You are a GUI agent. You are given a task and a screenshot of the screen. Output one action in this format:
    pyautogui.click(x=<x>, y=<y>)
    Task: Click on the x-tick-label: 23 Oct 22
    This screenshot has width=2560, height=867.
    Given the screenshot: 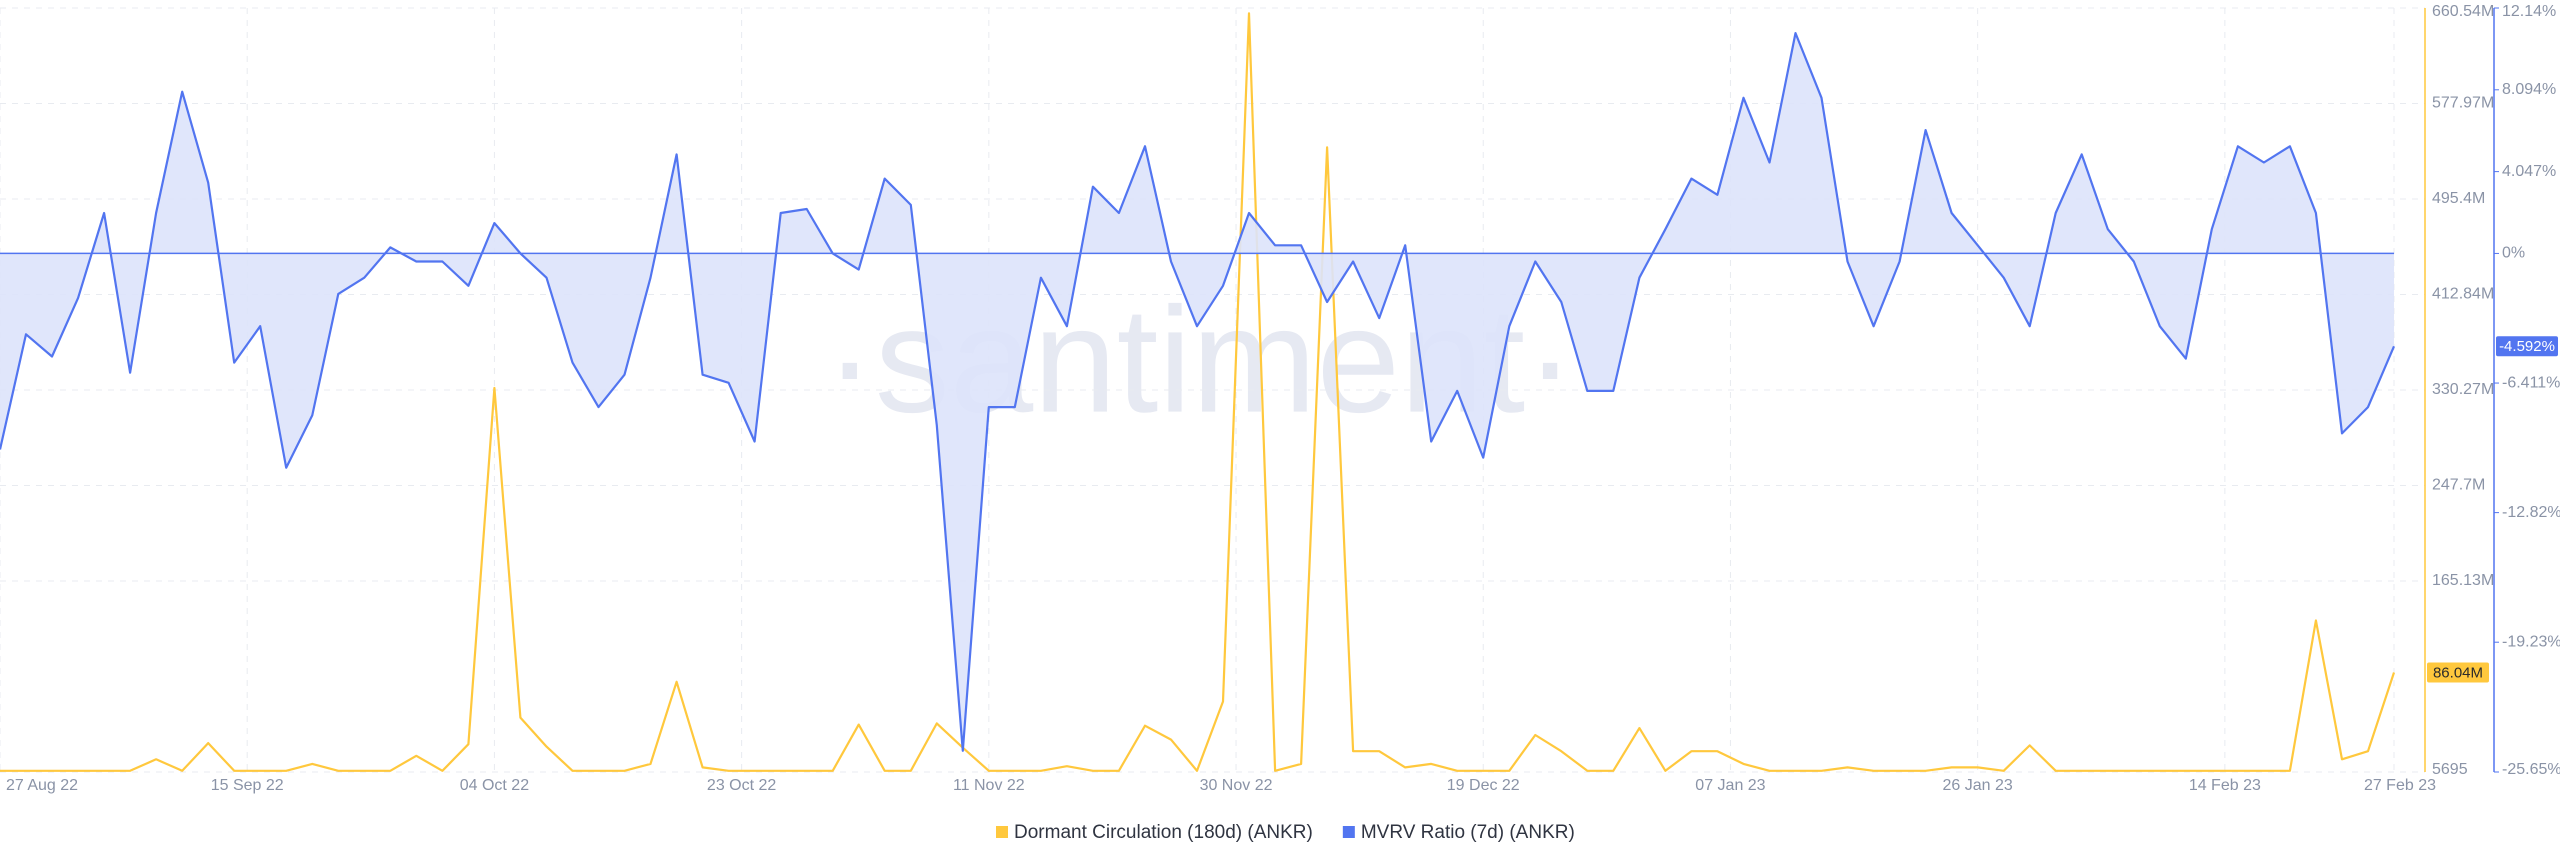 What is the action you would take?
    pyautogui.click(x=741, y=785)
    